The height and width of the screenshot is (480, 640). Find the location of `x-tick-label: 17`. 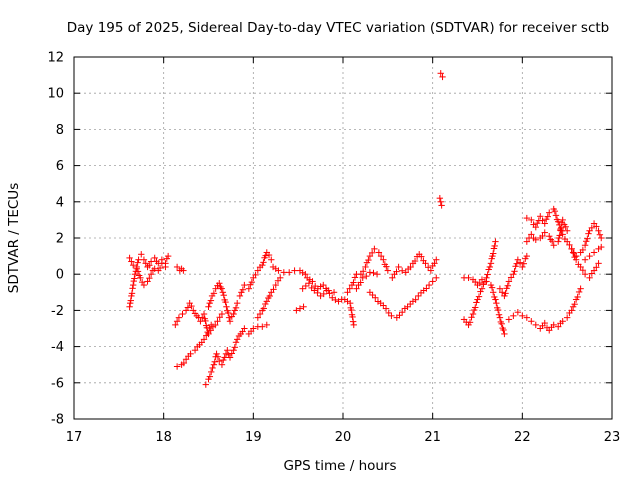

x-tick-label: 17 is located at coordinates (74, 437).